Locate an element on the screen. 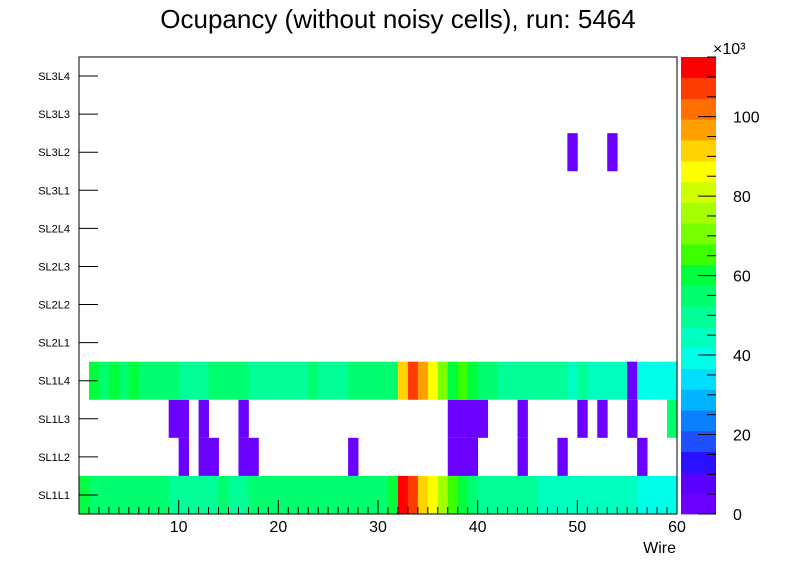  z-tick-label: 20 is located at coordinates (742, 436).